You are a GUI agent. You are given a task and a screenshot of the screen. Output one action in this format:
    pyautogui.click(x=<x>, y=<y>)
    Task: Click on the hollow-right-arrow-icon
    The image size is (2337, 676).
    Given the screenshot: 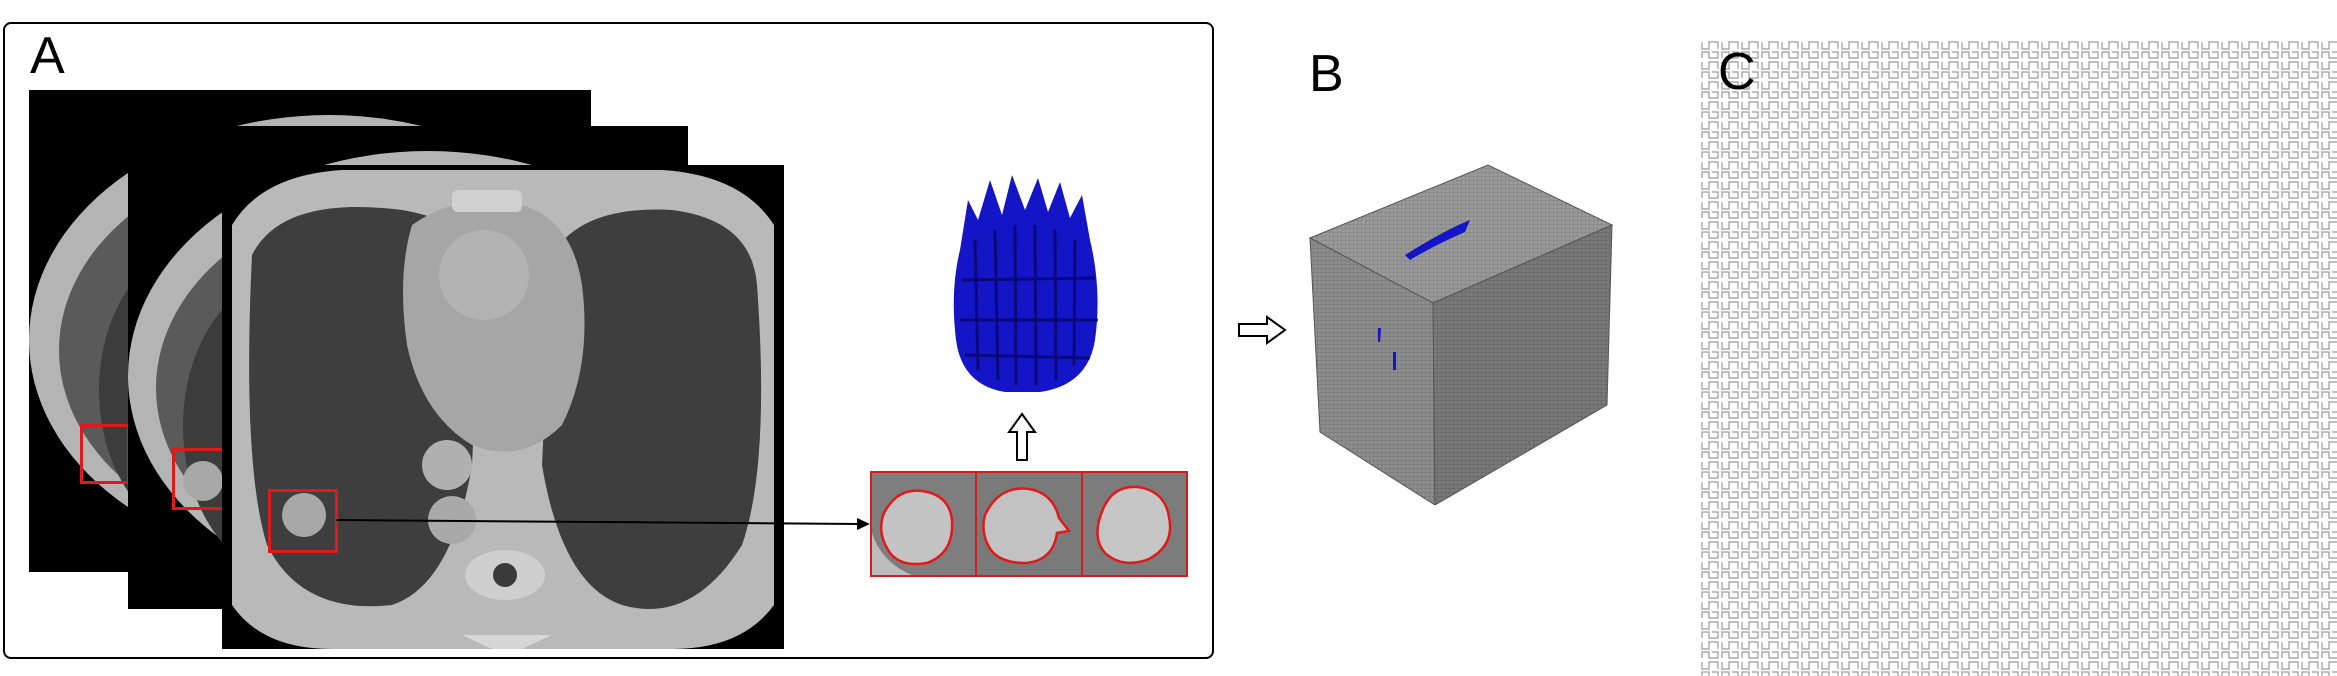 What is the action you would take?
    pyautogui.click(x=1262, y=330)
    